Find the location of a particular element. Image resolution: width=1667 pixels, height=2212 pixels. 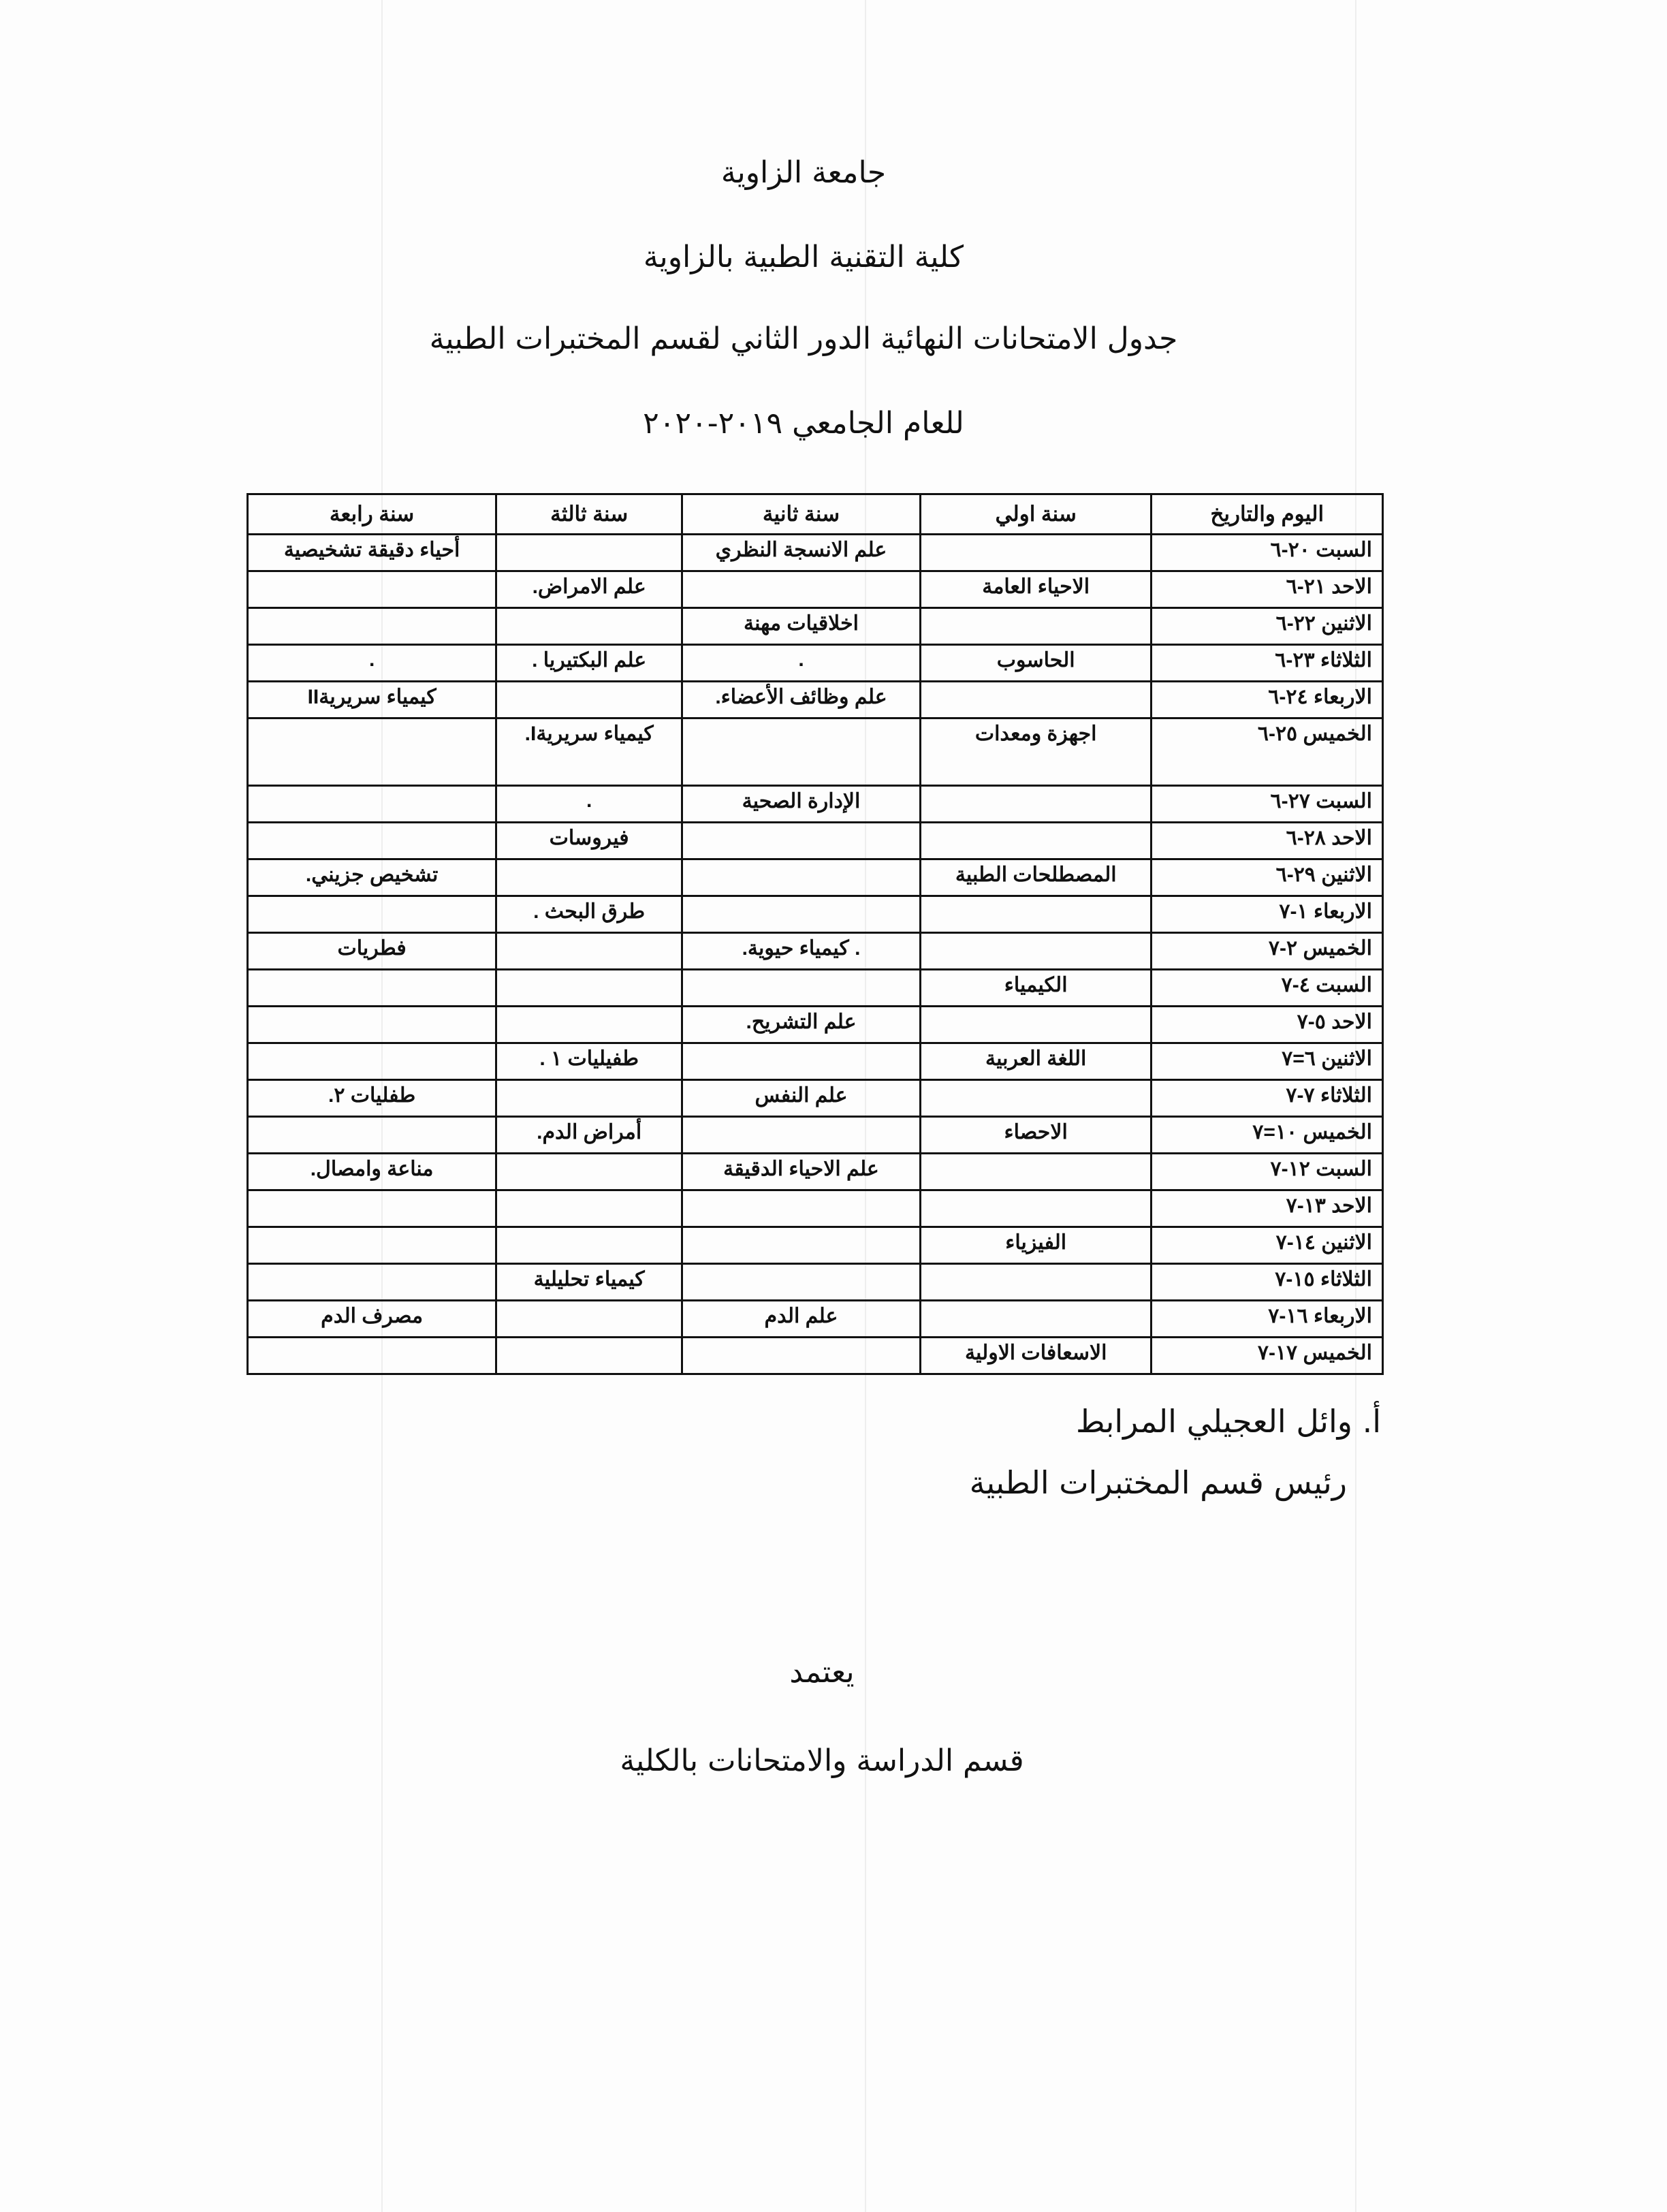

table-row: الاثنين ٢٩-٦ المصطلحات الطبية تشخيص جزيني. is located at coordinates (815, 877).